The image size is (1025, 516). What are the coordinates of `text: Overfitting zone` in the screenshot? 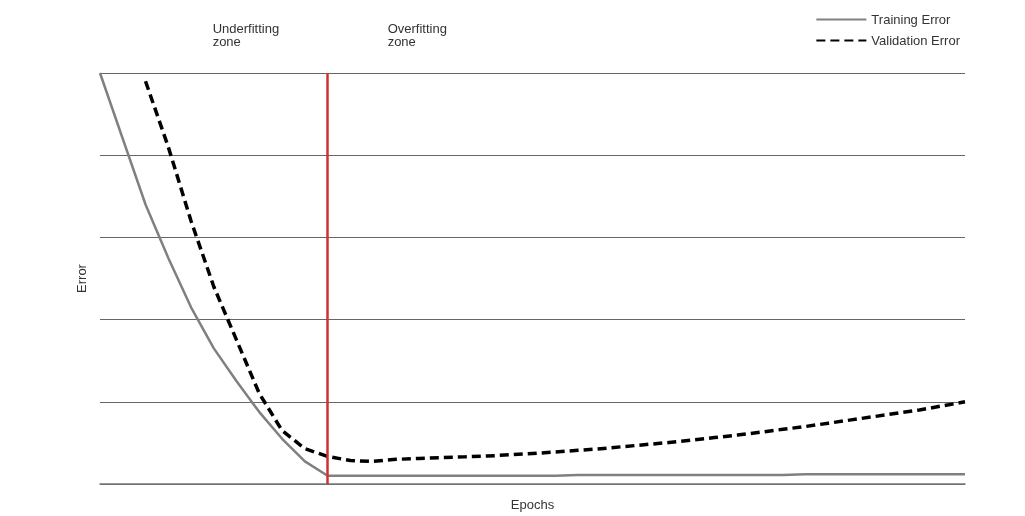 It's located at (417, 35).